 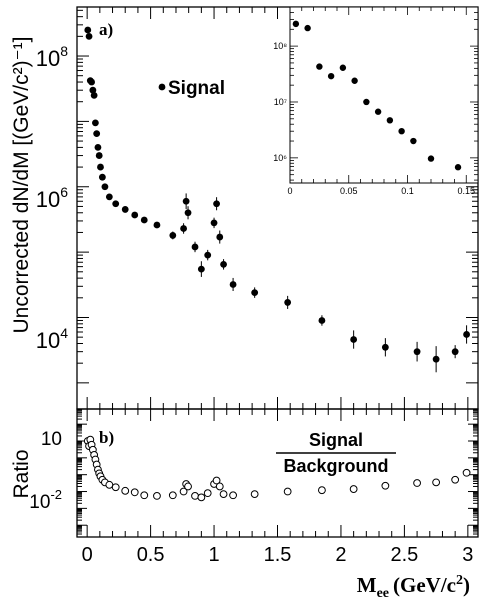 What do you see at coordinates (87, 555) in the screenshot?
I see `x-tick-label: 0` at bounding box center [87, 555].